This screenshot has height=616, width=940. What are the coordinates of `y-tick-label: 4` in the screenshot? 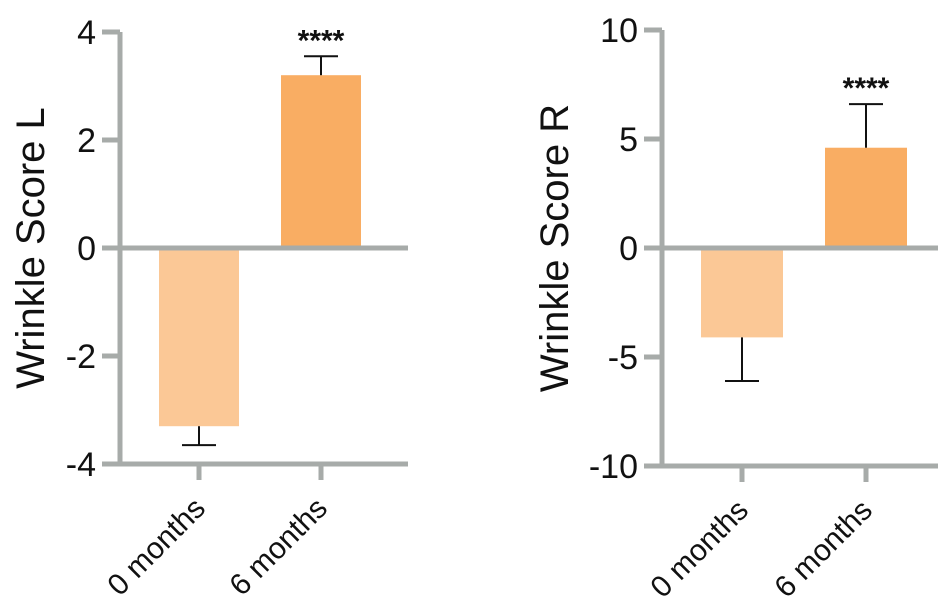 It's located at (86, 33).